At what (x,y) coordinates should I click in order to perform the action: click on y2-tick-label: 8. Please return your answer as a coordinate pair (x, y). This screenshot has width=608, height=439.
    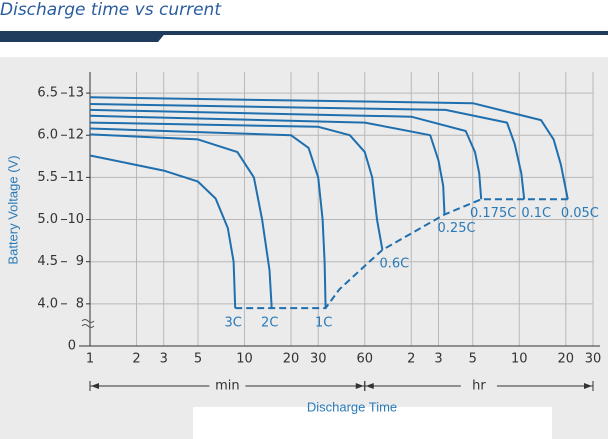
    Looking at the image, I should click on (80, 303).